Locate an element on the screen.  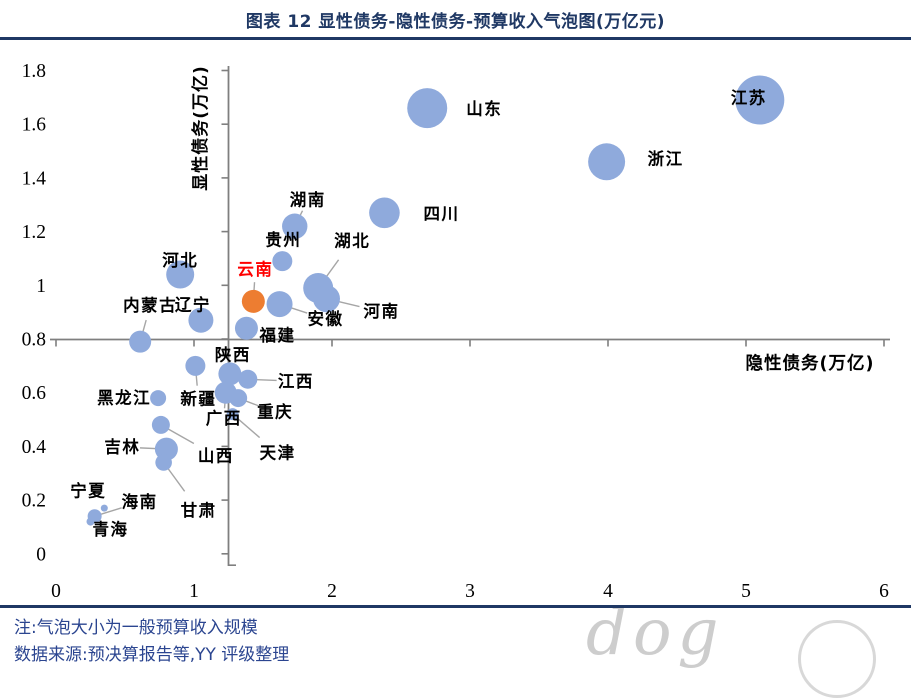
x-tick-label: 5 is located at coordinates (746, 591).